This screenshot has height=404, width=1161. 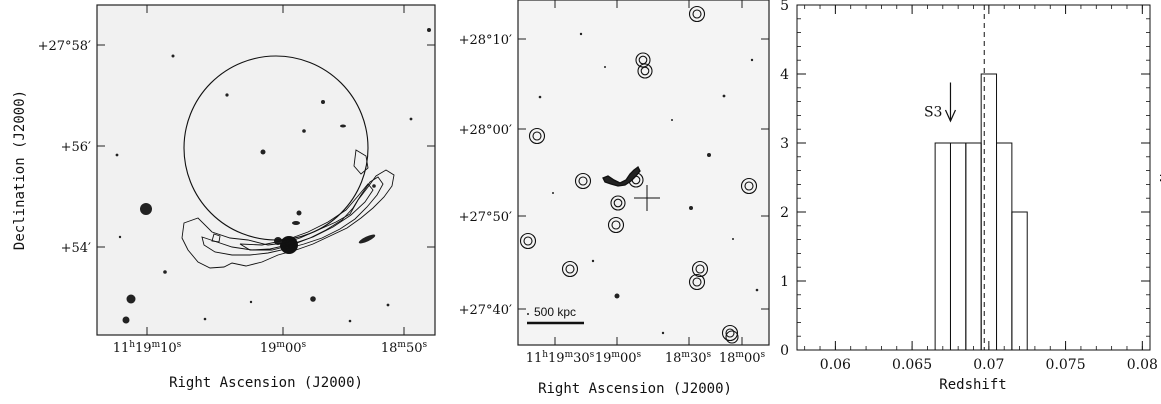 I want to click on histogram-x-tick-label: 0.06, so click(x=835, y=365).